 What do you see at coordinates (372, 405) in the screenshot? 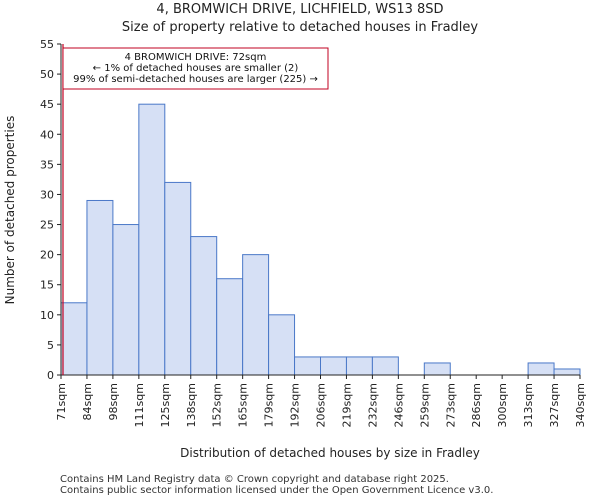
I see `x-tick-label: 232sqm` at bounding box center [372, 405].